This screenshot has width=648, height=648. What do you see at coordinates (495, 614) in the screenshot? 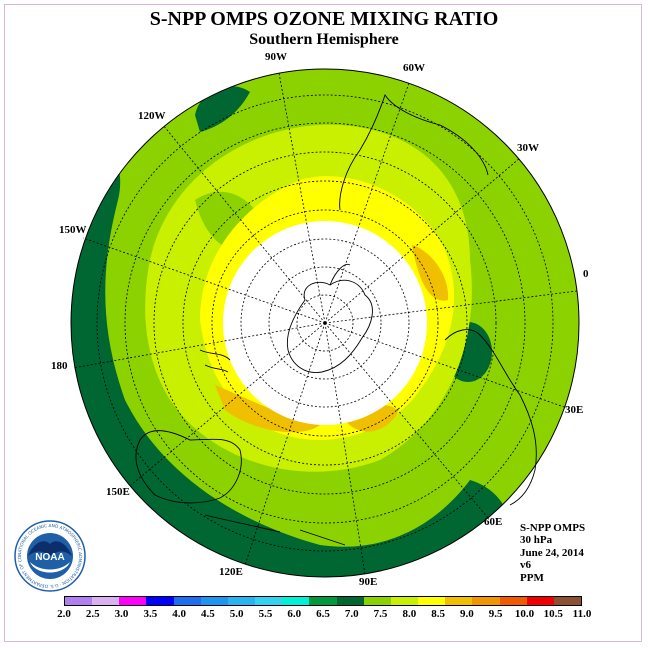
I see `colorbar-tick-label: 9.5` at bounding box center [495, 614].